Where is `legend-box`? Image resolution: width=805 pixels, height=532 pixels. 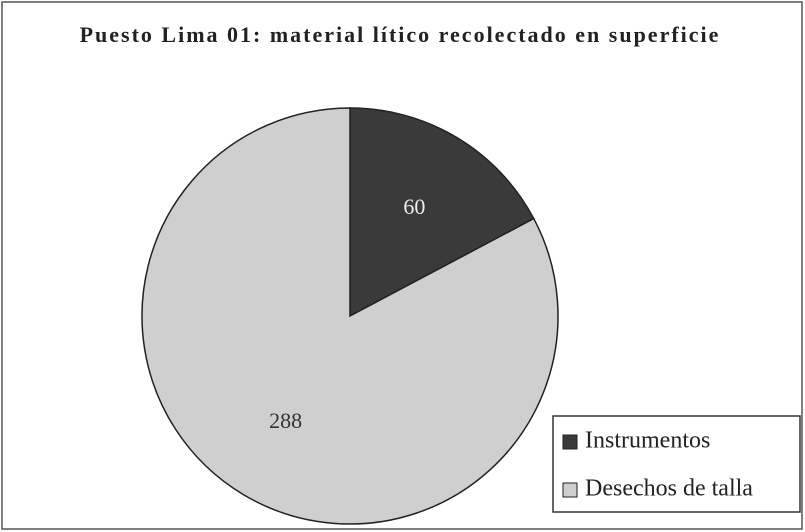 legend-box is located at coordinates (676, 464).